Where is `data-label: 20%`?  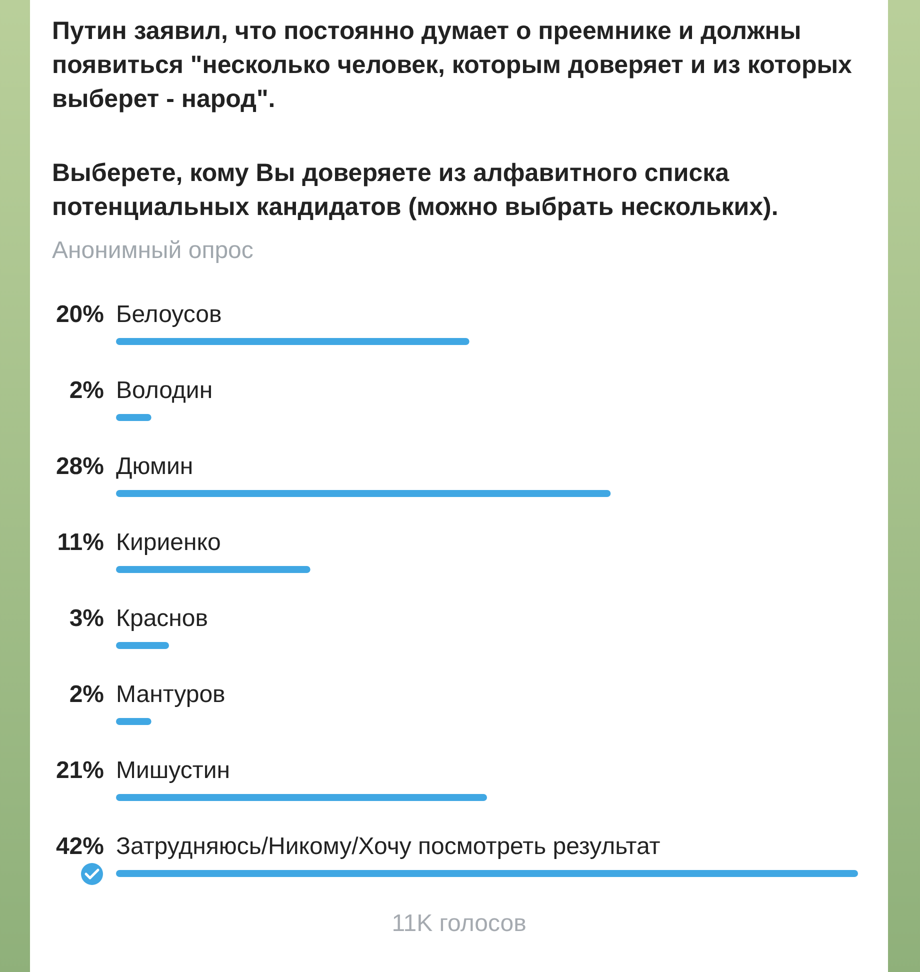
data-label: 20% is located at coordinates (80, 314).